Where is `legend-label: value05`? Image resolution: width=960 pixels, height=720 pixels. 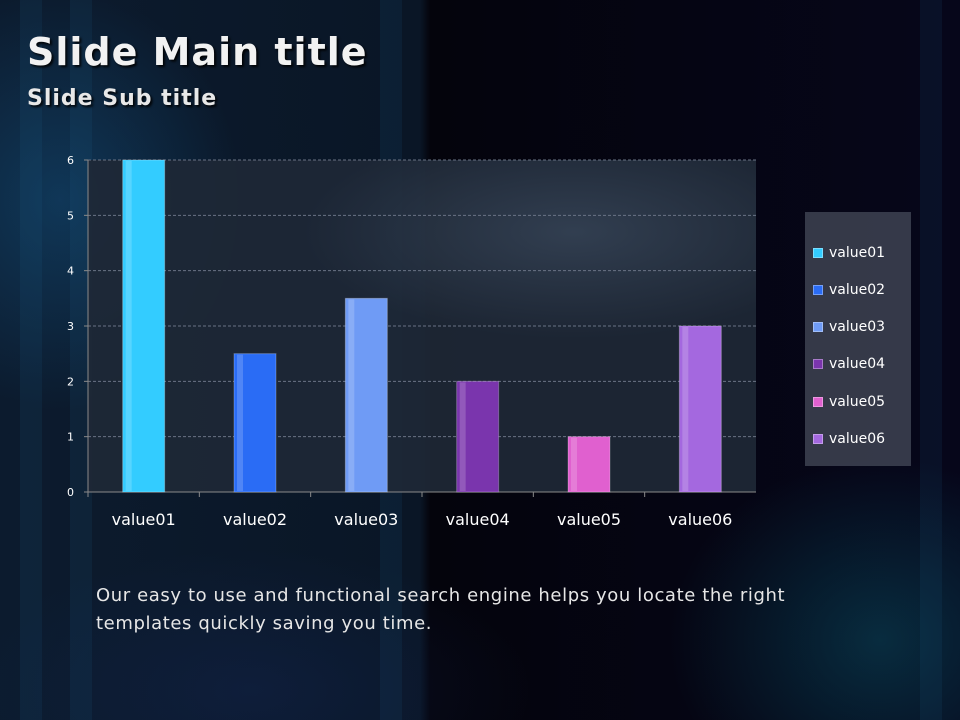 legend-label: value05 is located at coordinates (857, 402).